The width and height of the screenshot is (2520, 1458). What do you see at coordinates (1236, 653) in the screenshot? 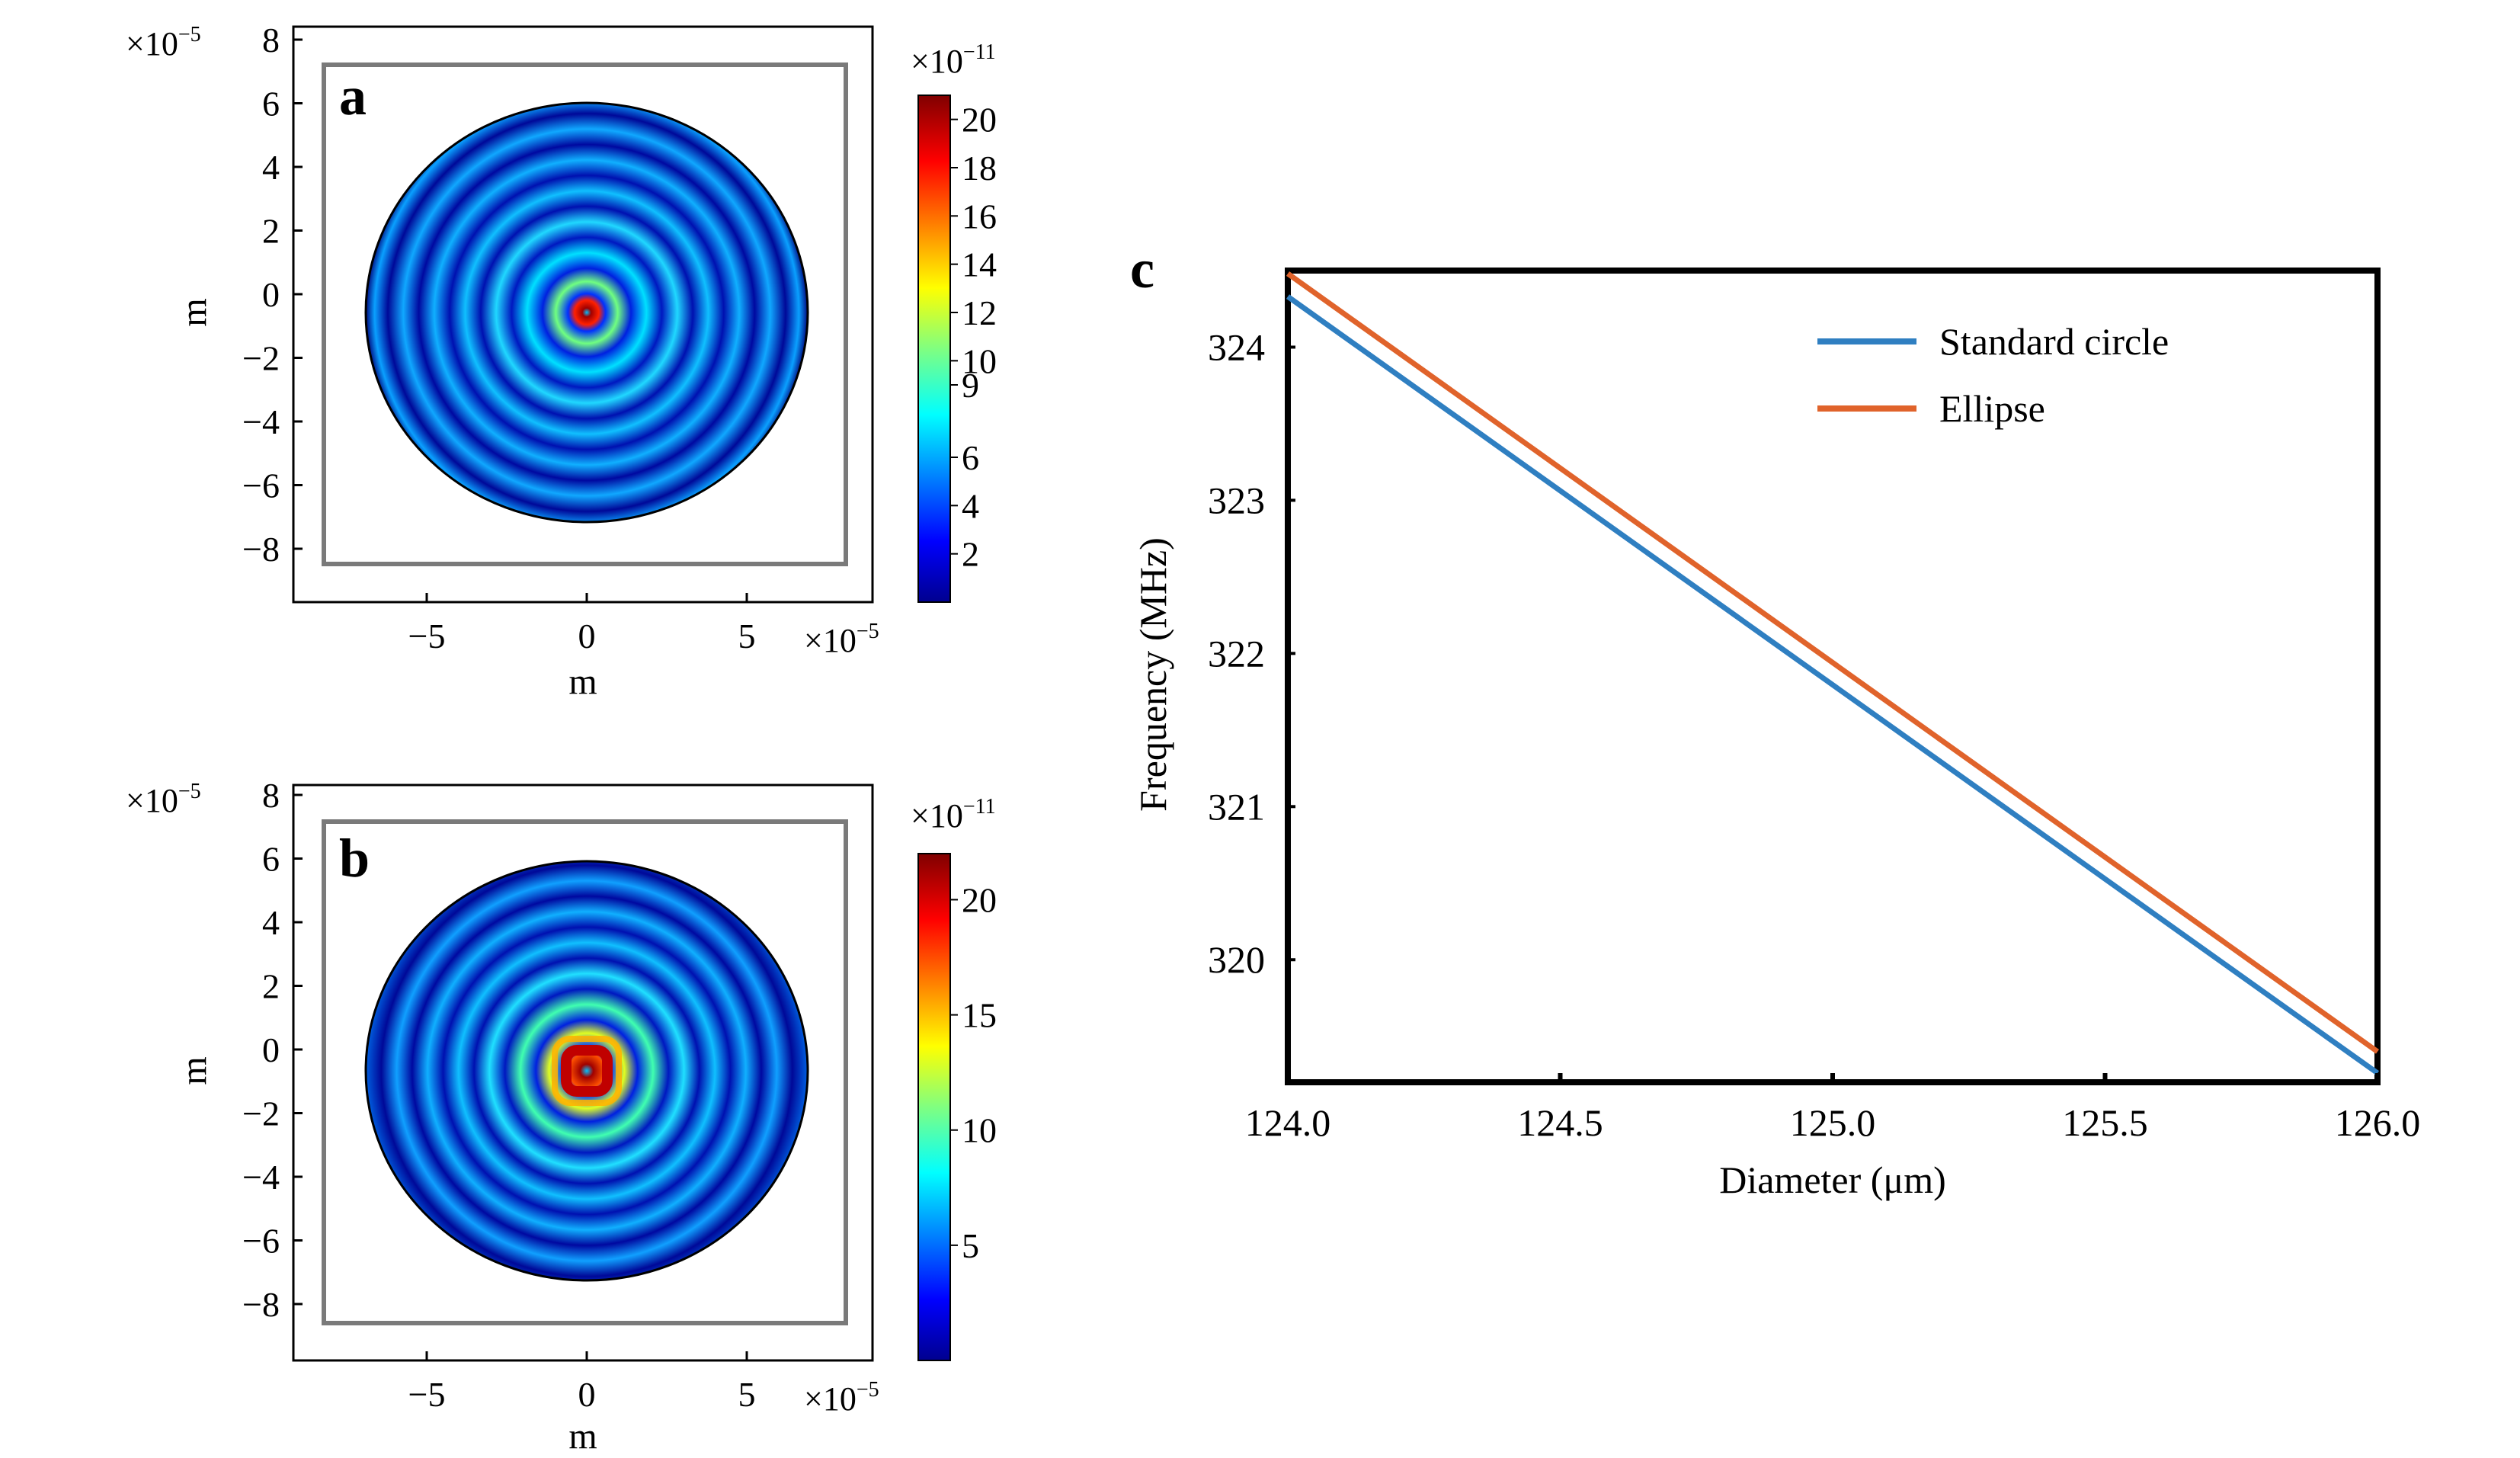
I see `panel-c-y-tick-label: 322` at bounding box center [1236, 653].